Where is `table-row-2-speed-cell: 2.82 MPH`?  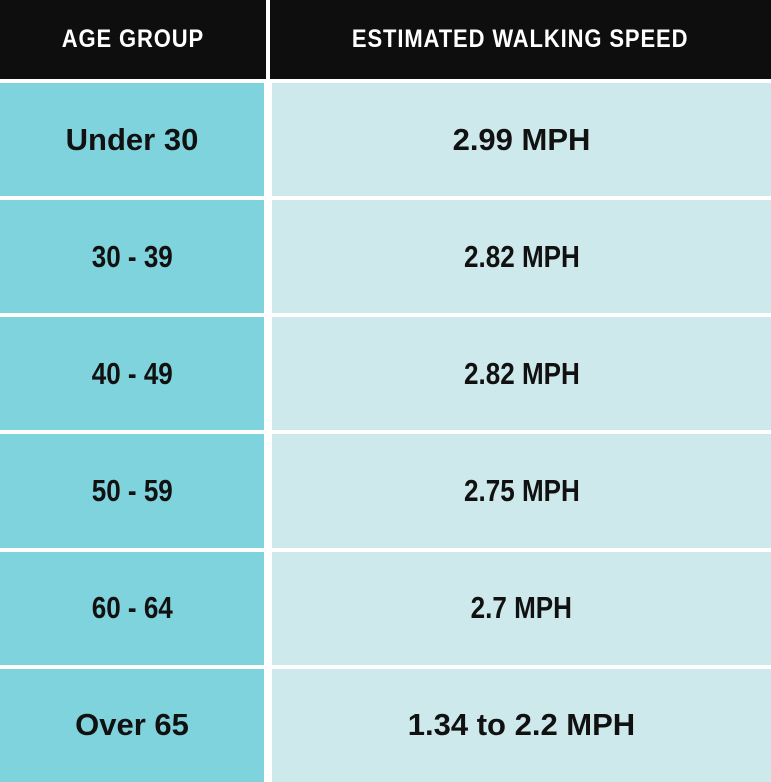 table-row-2-speed-cell: 2.82 MPH is located at coordinates (521, 257).